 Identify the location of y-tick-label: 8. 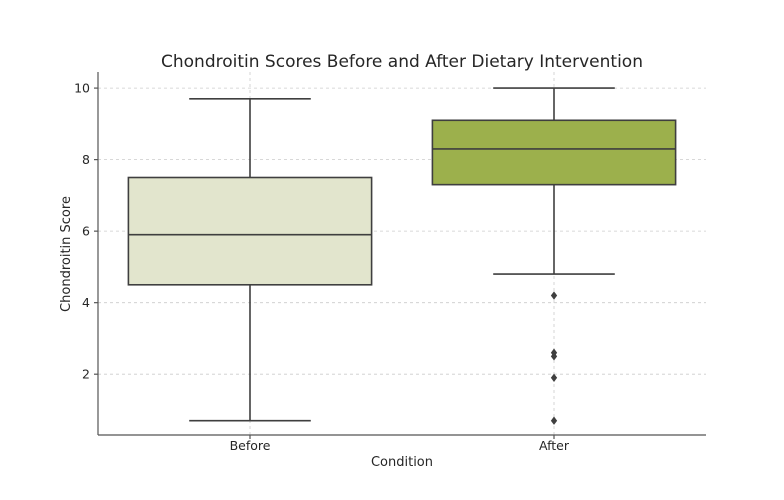
(86, 159).